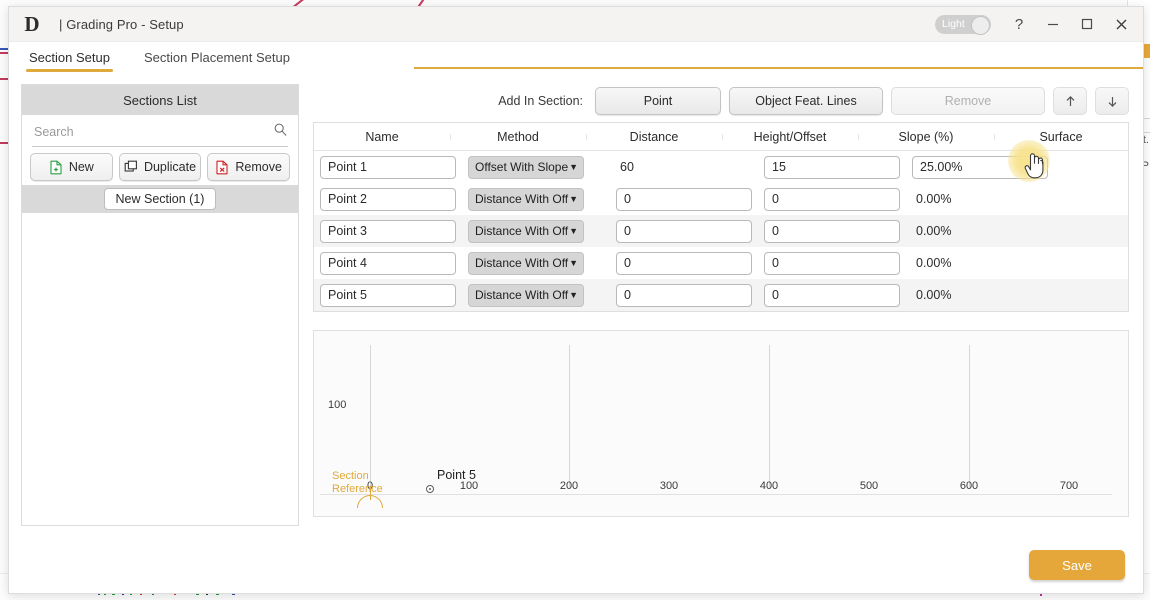 The width and height of the screenshot is (1150, 600). I want to click on move-down-button, so click(1112, 101).